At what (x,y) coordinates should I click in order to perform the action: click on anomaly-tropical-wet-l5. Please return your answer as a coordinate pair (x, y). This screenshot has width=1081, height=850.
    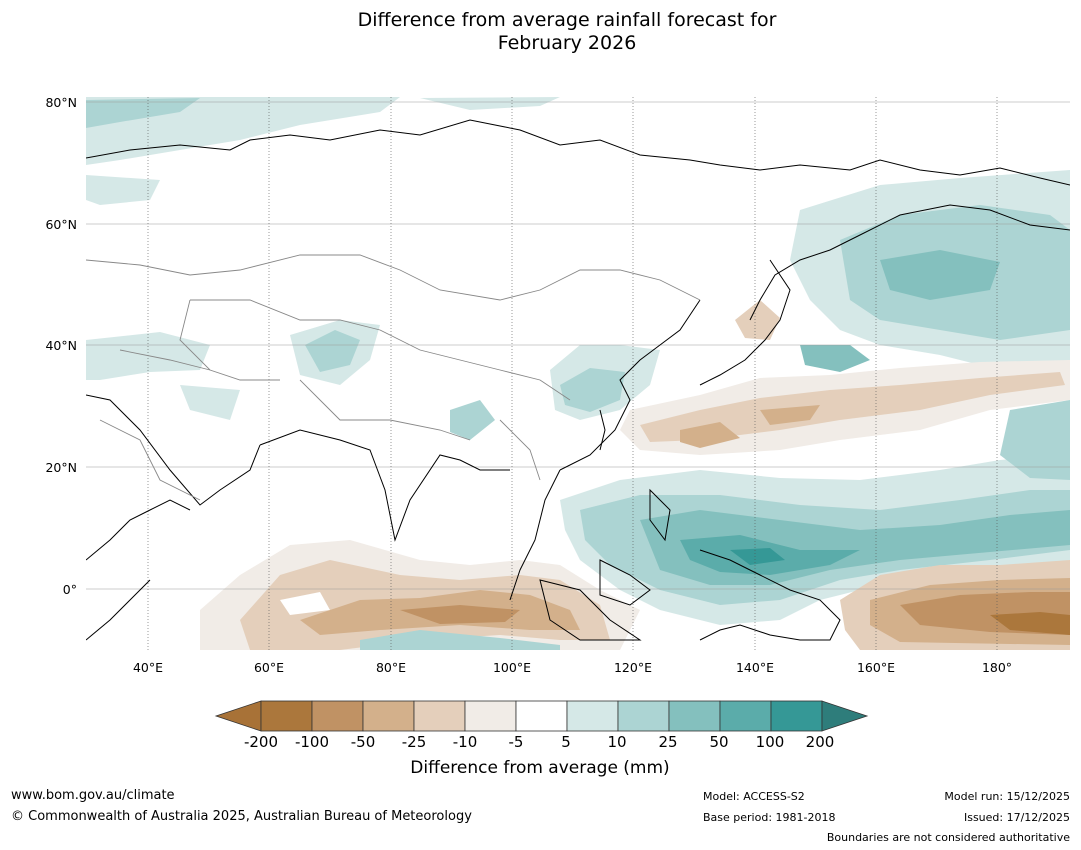
    Looking at the image, I should click on (757, 556).